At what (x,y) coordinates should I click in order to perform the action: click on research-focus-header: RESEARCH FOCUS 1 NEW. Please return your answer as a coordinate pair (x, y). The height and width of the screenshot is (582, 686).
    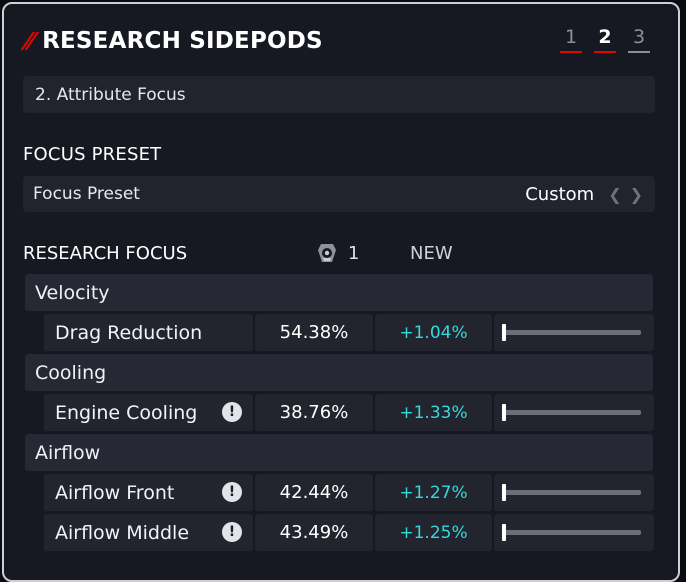
    Looking at the image, I should click on (339, 253).